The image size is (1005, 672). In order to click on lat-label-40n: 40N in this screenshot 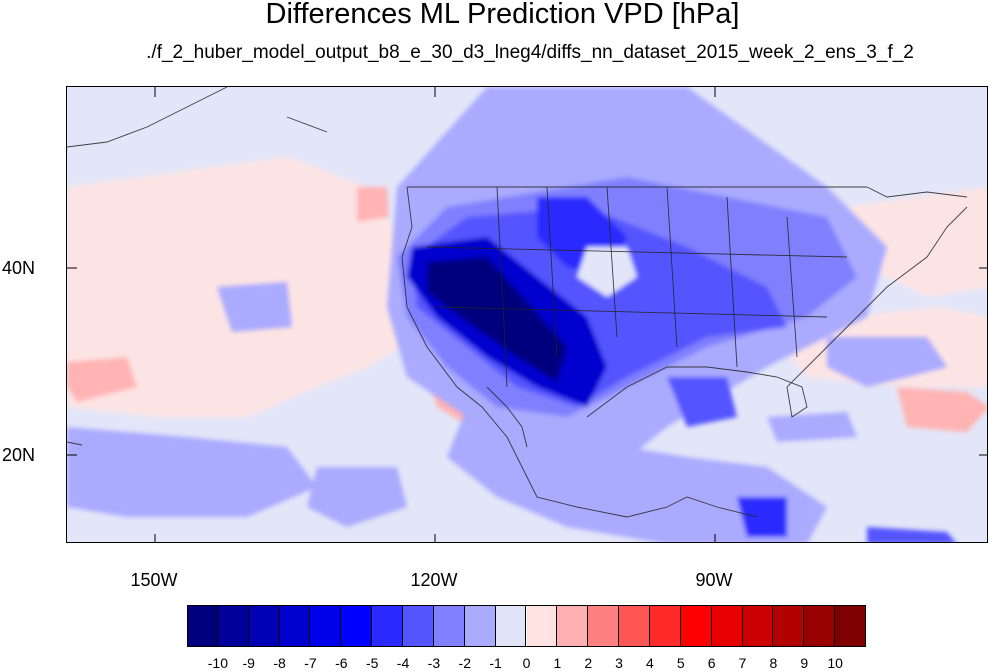, I will do `click(19, 268)`.